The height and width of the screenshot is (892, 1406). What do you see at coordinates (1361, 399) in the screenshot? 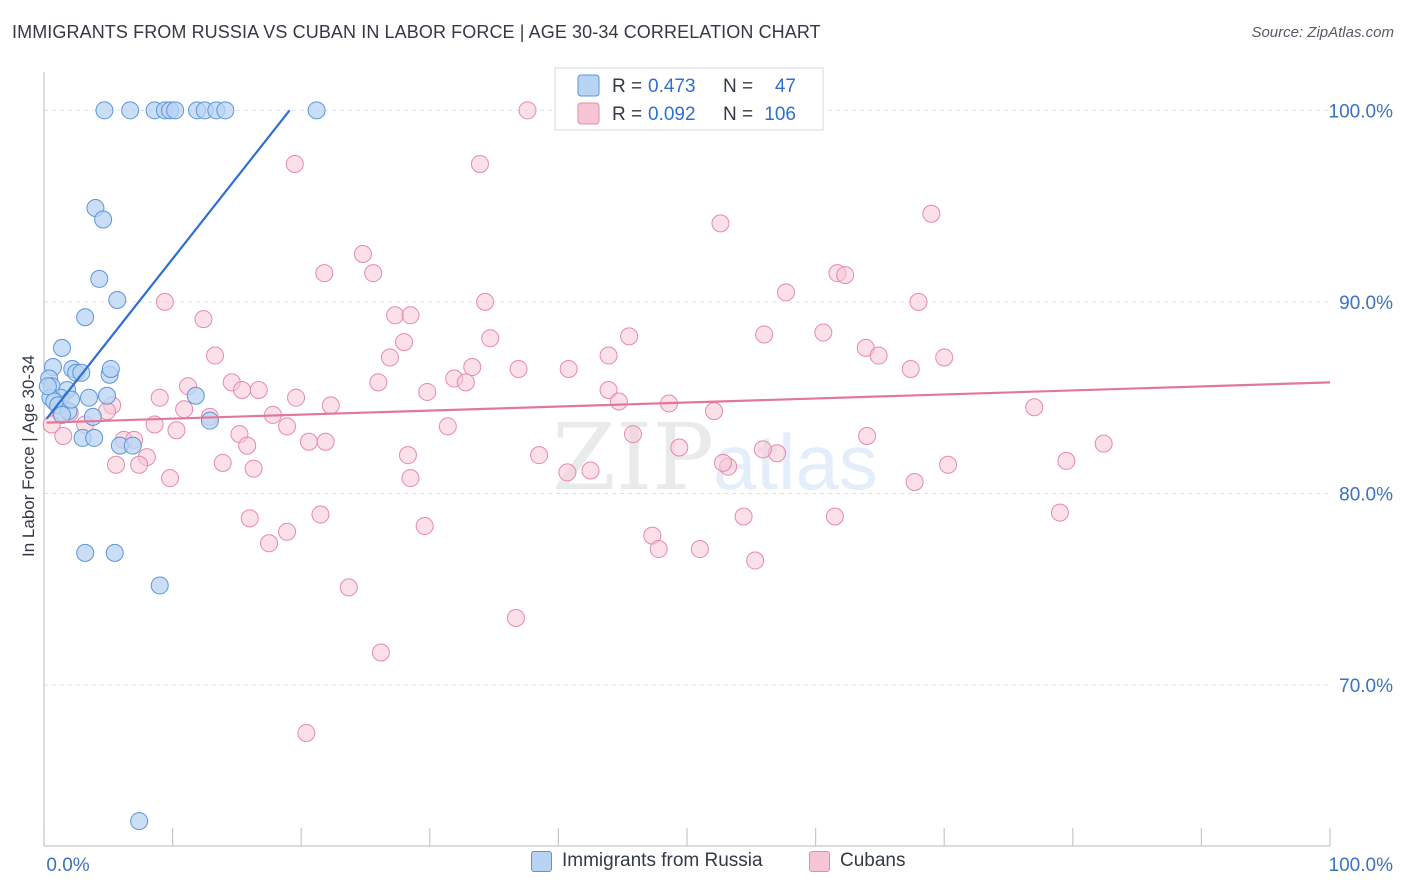
I see `y-tick-labels: 70.0% 80.0% 90.0% 100.0%` at bounding box center [1361, 399].